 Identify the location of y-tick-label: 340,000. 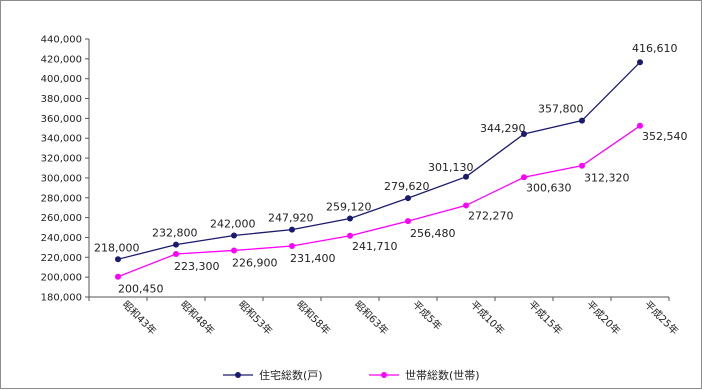
(61, 139).